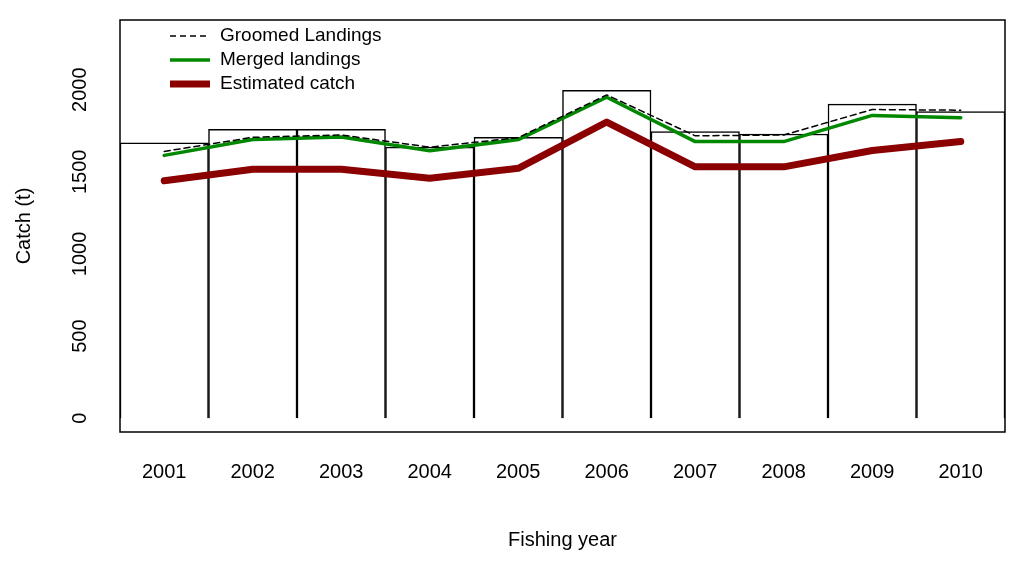  I want to click on y-tick-label: 500, so click(78, 336).